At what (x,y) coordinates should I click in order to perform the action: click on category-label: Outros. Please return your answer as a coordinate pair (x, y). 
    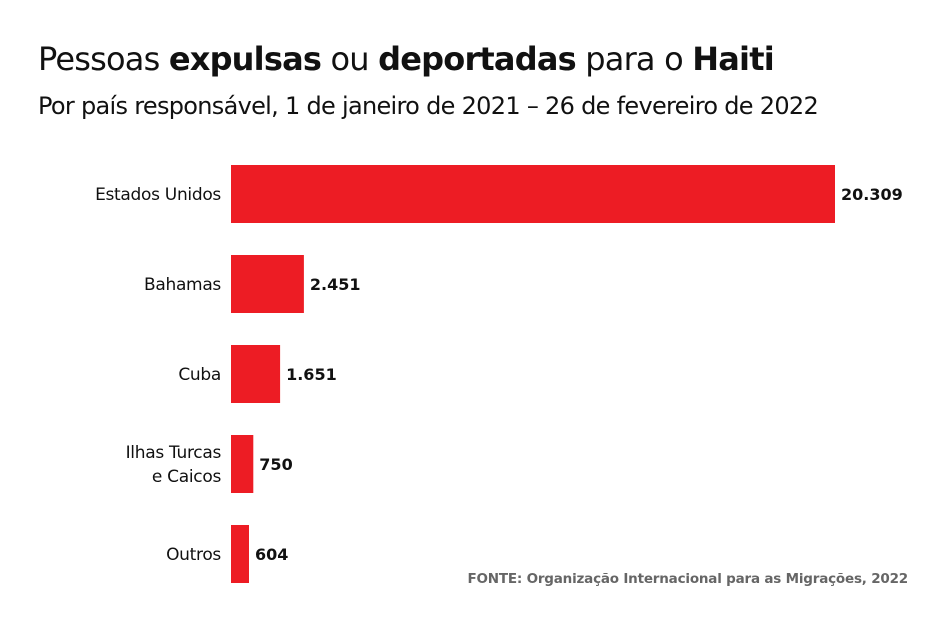
    Looking at the image, I should click on (193, 555).